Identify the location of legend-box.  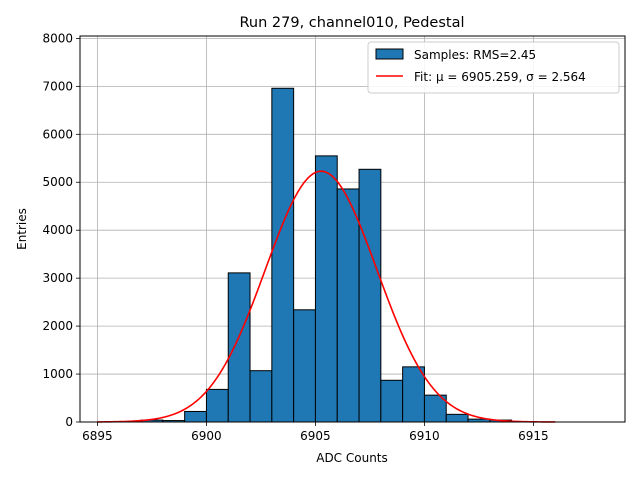
(493, 67).